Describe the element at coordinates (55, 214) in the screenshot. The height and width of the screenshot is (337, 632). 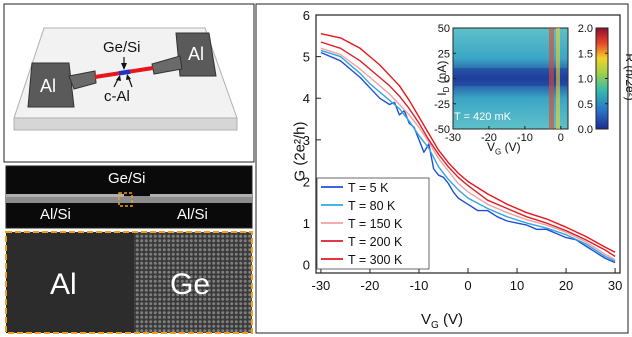
I see `sem-label-left: Al/Si` at that location.